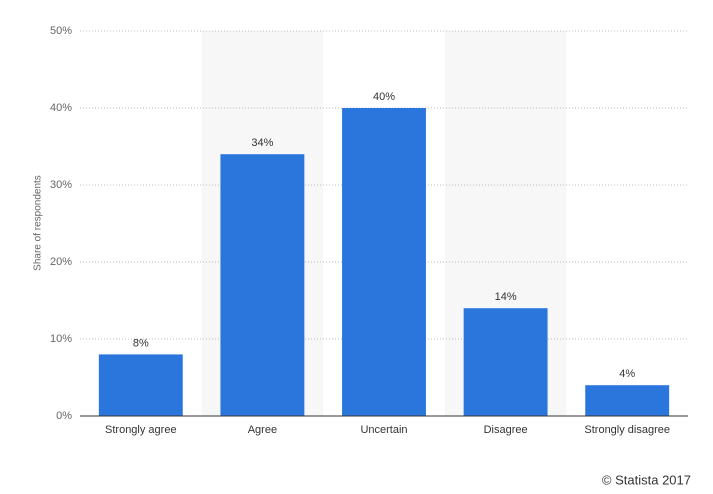 Image resolution: width=713 pixels, height=494 pixels. What do you see at coordinates (61, 31) in the screenshot?
I see `y-tick-label: 50%` at bounding box center [61, 31].